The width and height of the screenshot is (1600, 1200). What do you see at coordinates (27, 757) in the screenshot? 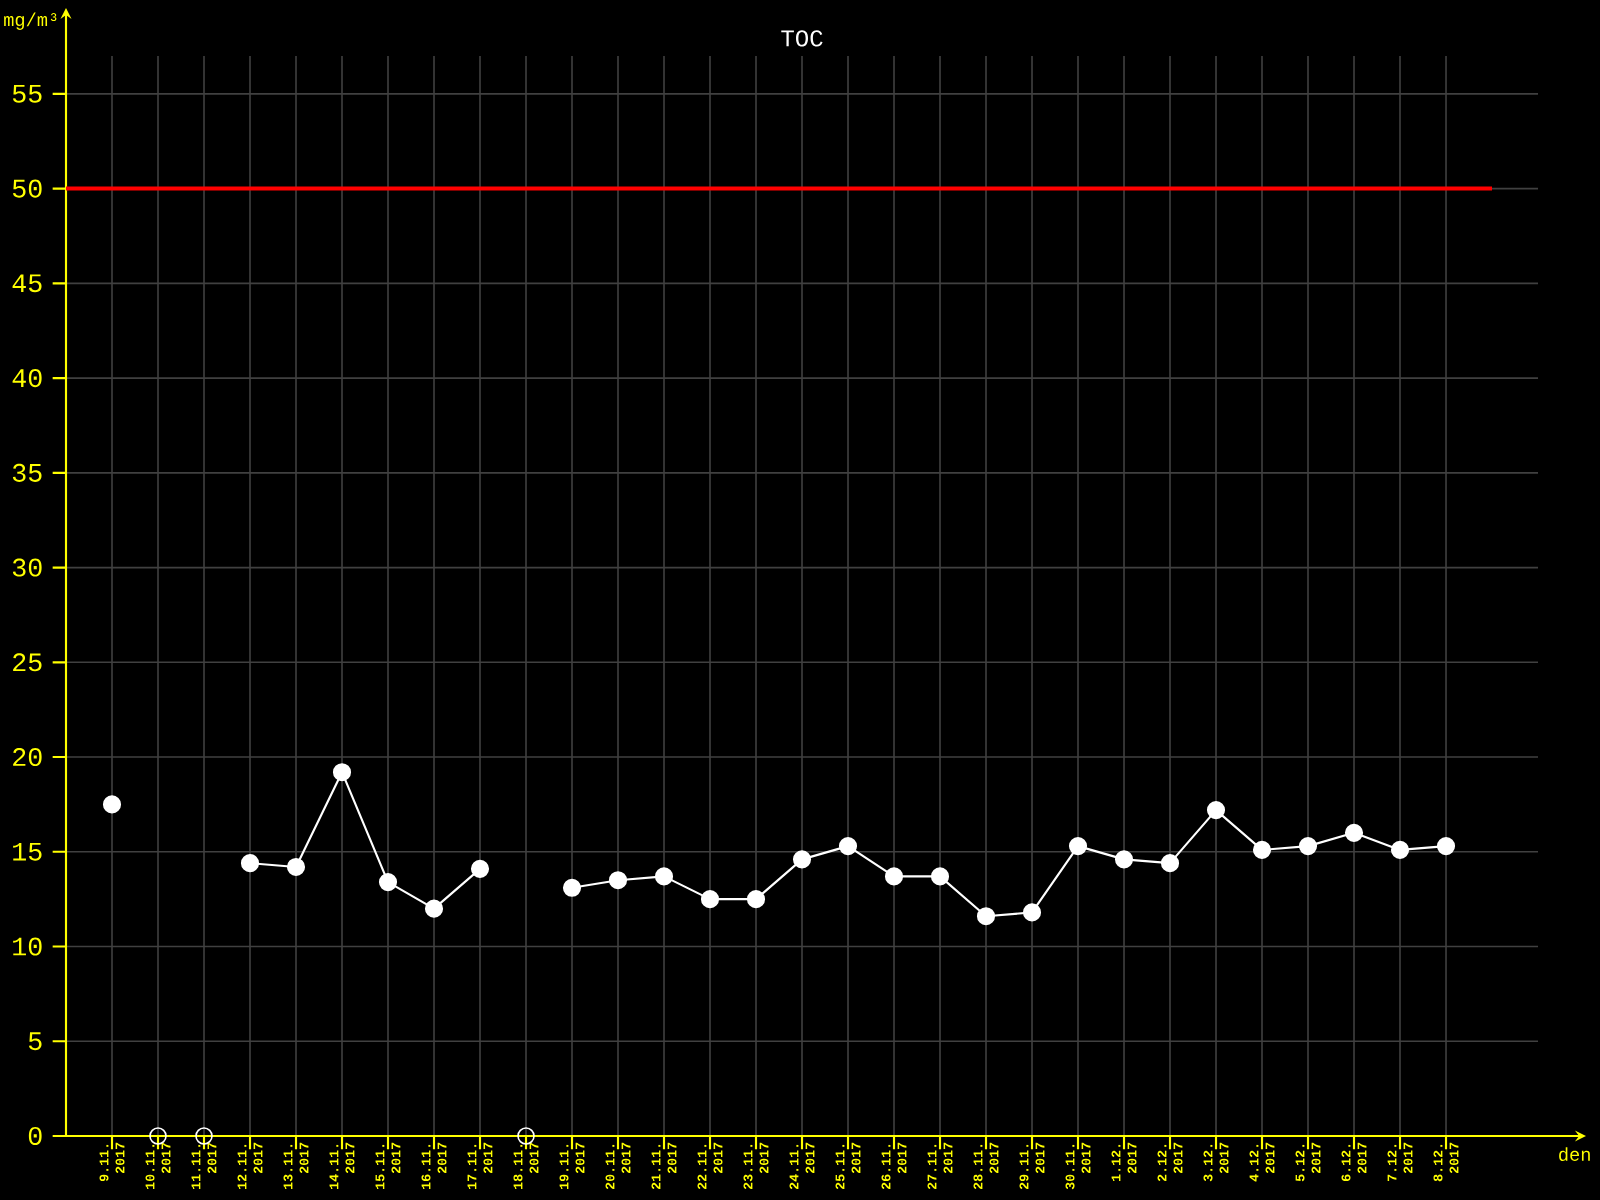
I see `y-tick-label: 20` at bounding box center [27, 757].